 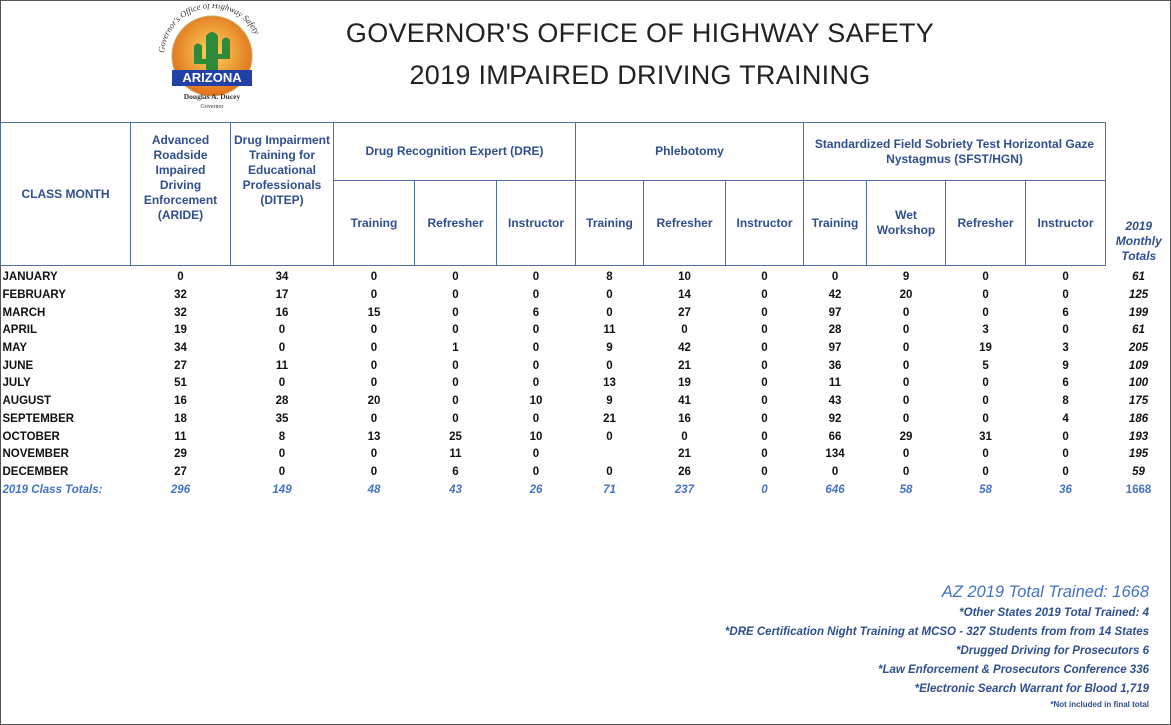 What do you see at coordinates (1138, 454) in the screenshot?
I see `total-cell: 195` at bounding box center [1138, 454].